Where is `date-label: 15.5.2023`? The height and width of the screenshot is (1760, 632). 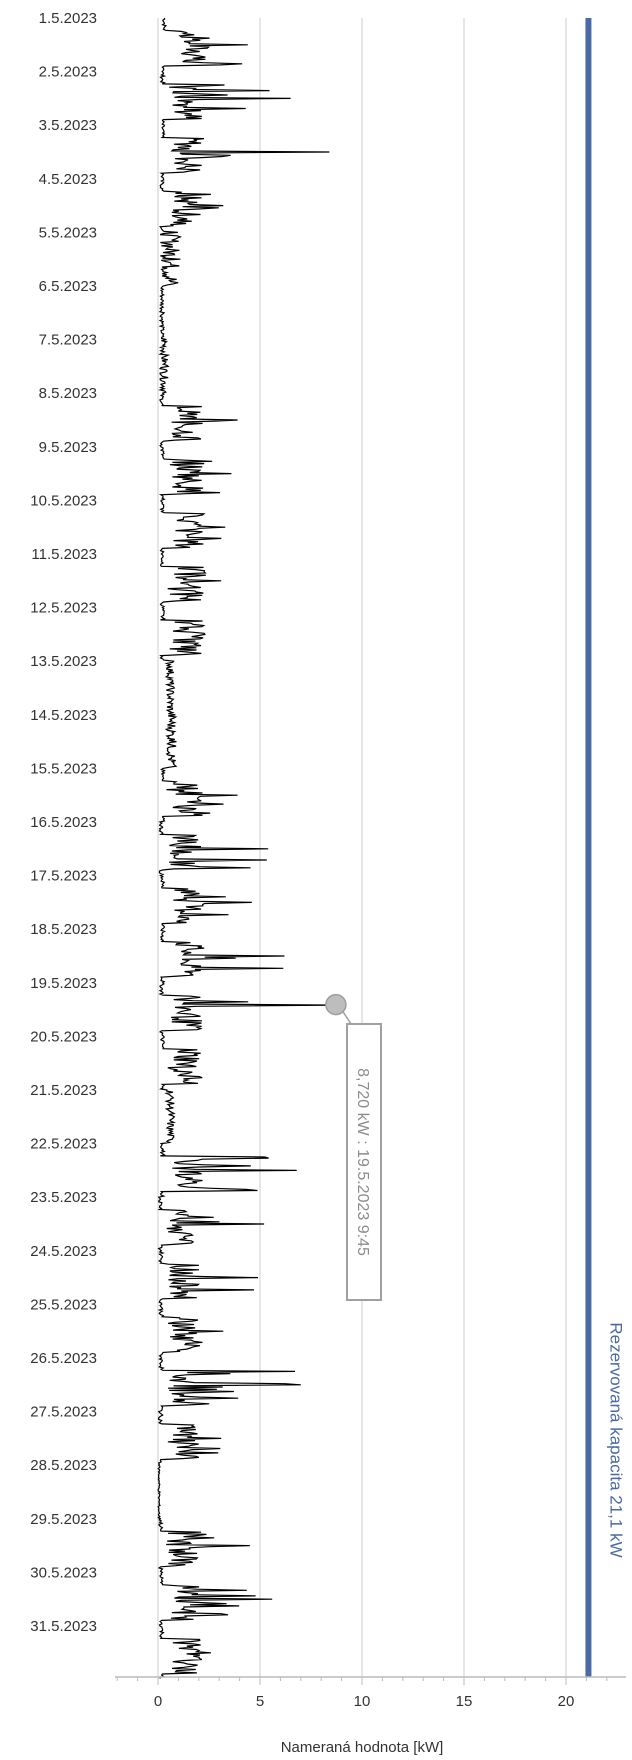 date-label: 15.5.2023 is located at coordinates (63, 768).